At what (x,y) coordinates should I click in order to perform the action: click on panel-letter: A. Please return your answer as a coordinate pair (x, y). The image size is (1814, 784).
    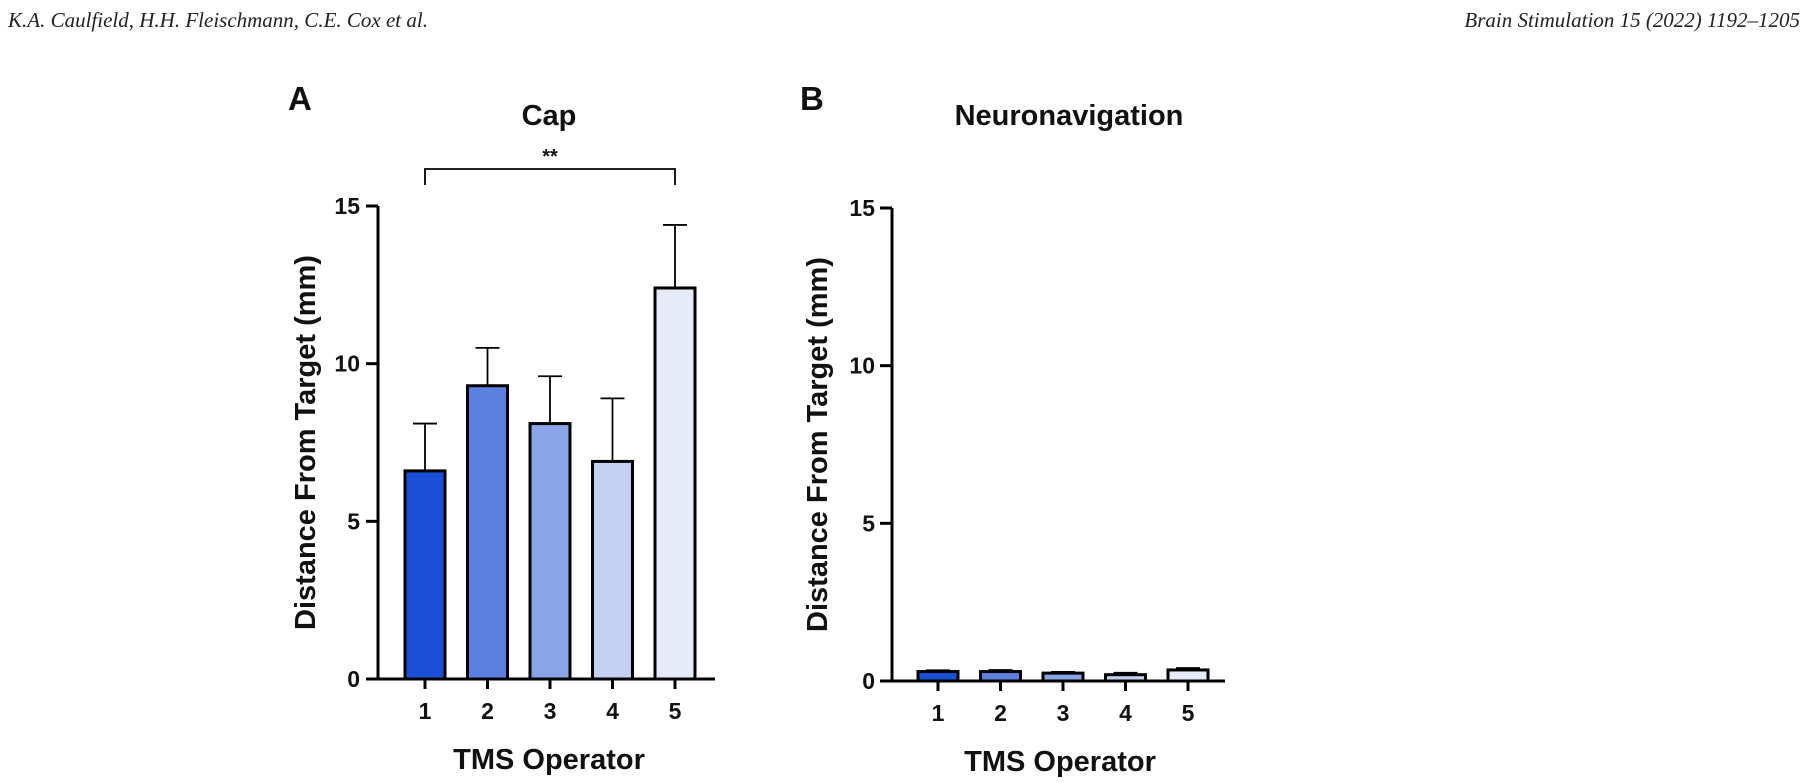
    Looking at the image, I should click on (300, 98).